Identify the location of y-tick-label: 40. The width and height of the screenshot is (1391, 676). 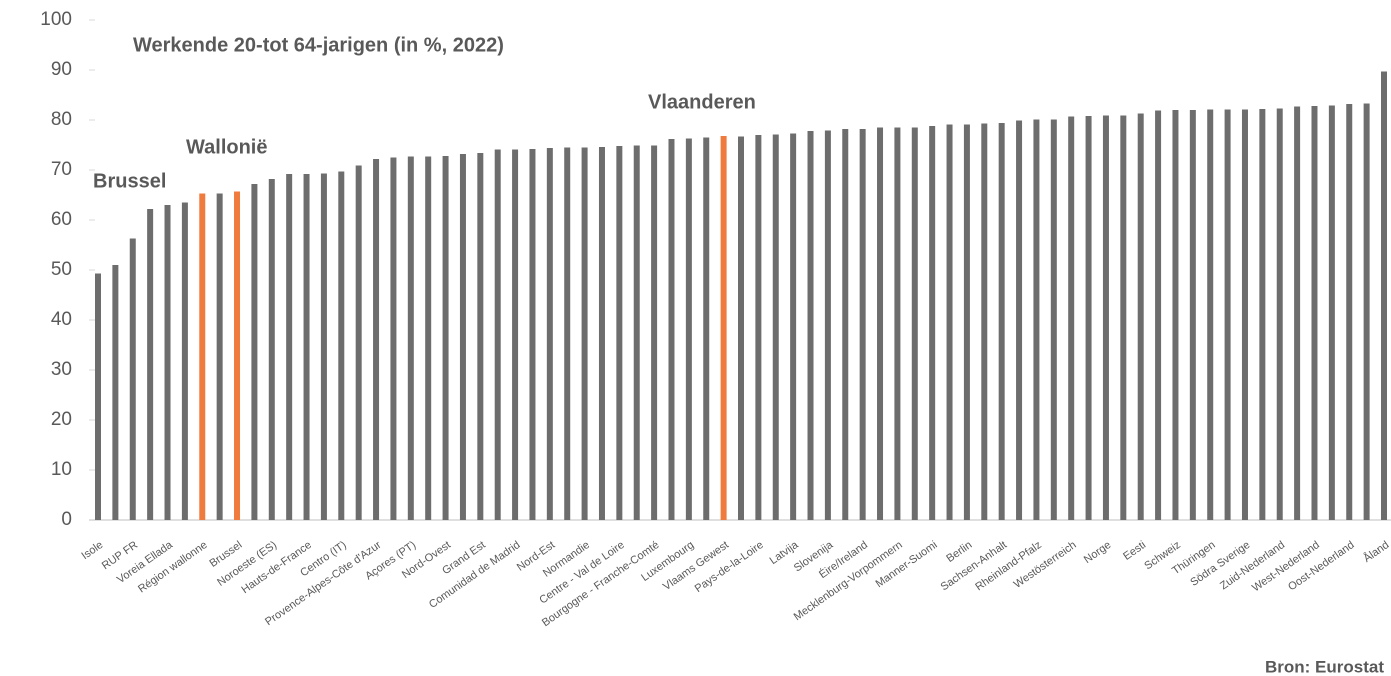
(61, 319).